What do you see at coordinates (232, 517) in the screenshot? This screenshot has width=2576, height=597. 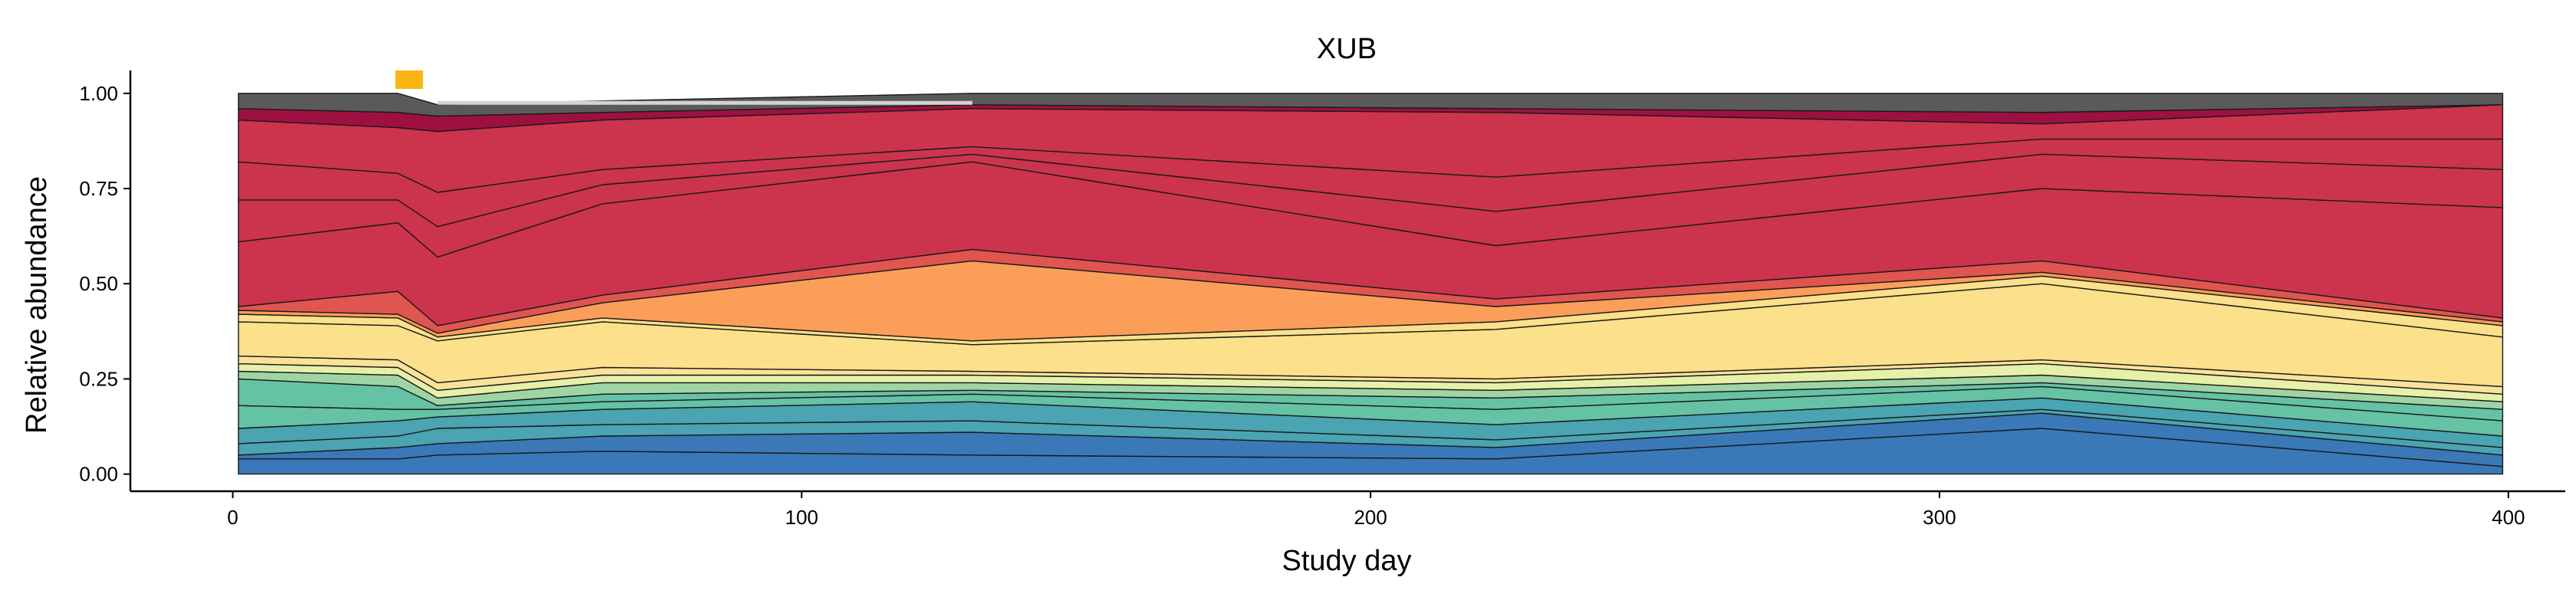 I see `x-tick-label: 0` at bounding box center [232, 517].